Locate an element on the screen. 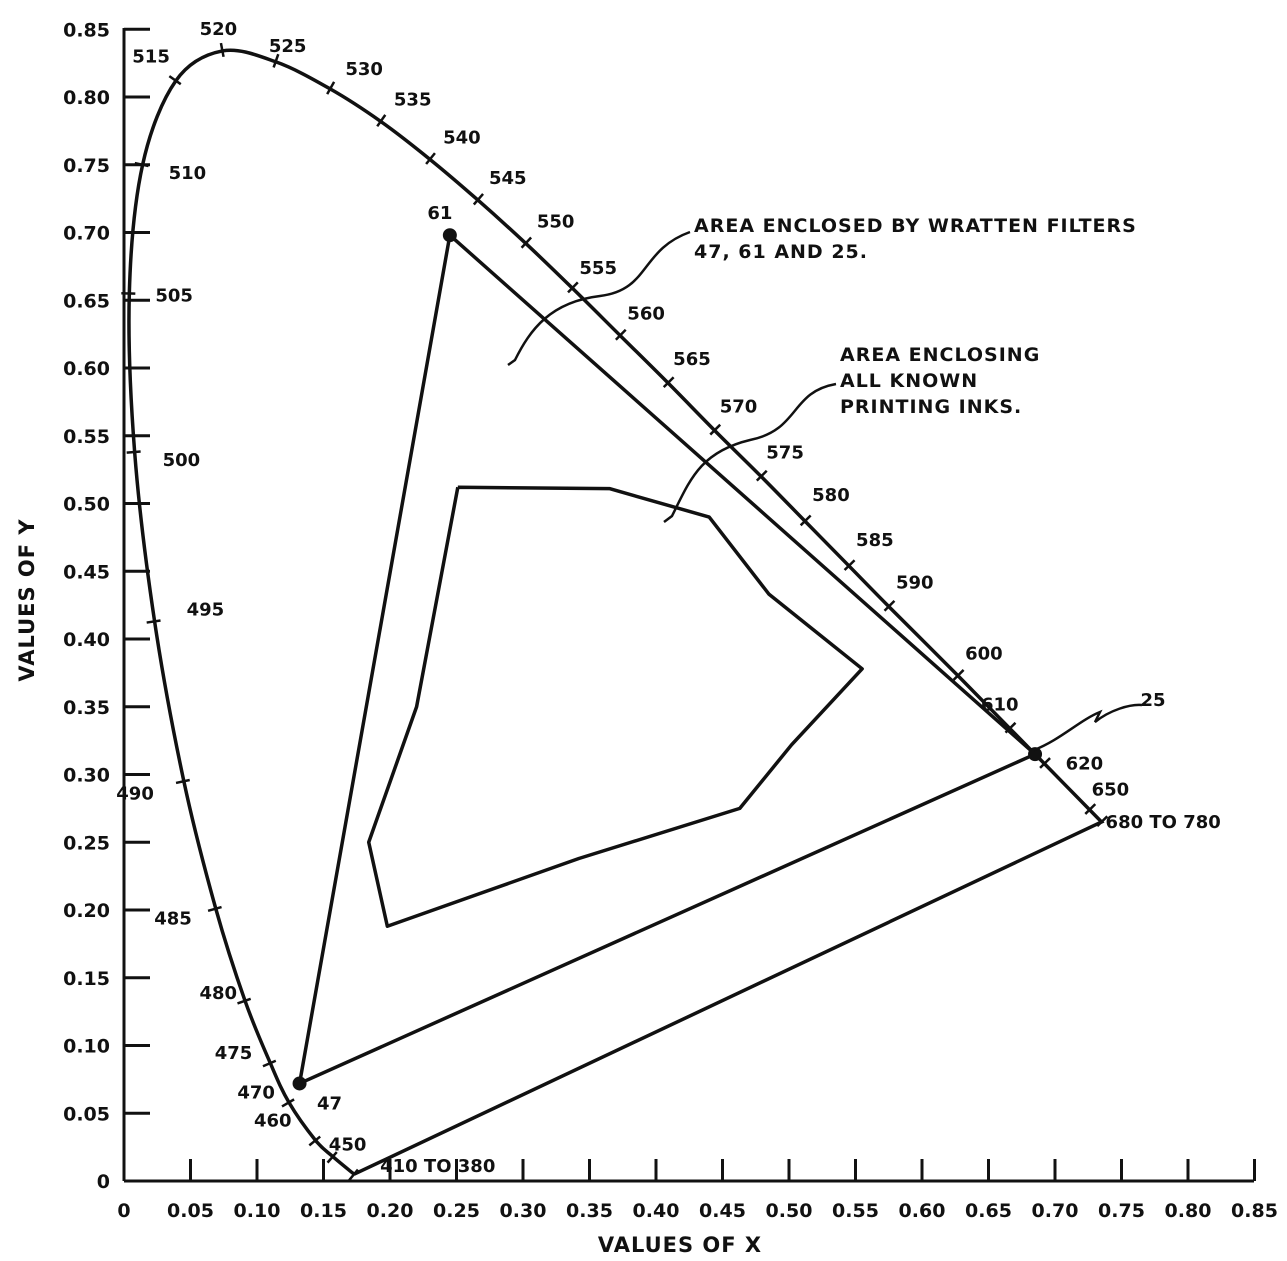 The height and width of the screenshot is (1261, 1287). wavelength-label: 530 is located at coordinates (364, 69).